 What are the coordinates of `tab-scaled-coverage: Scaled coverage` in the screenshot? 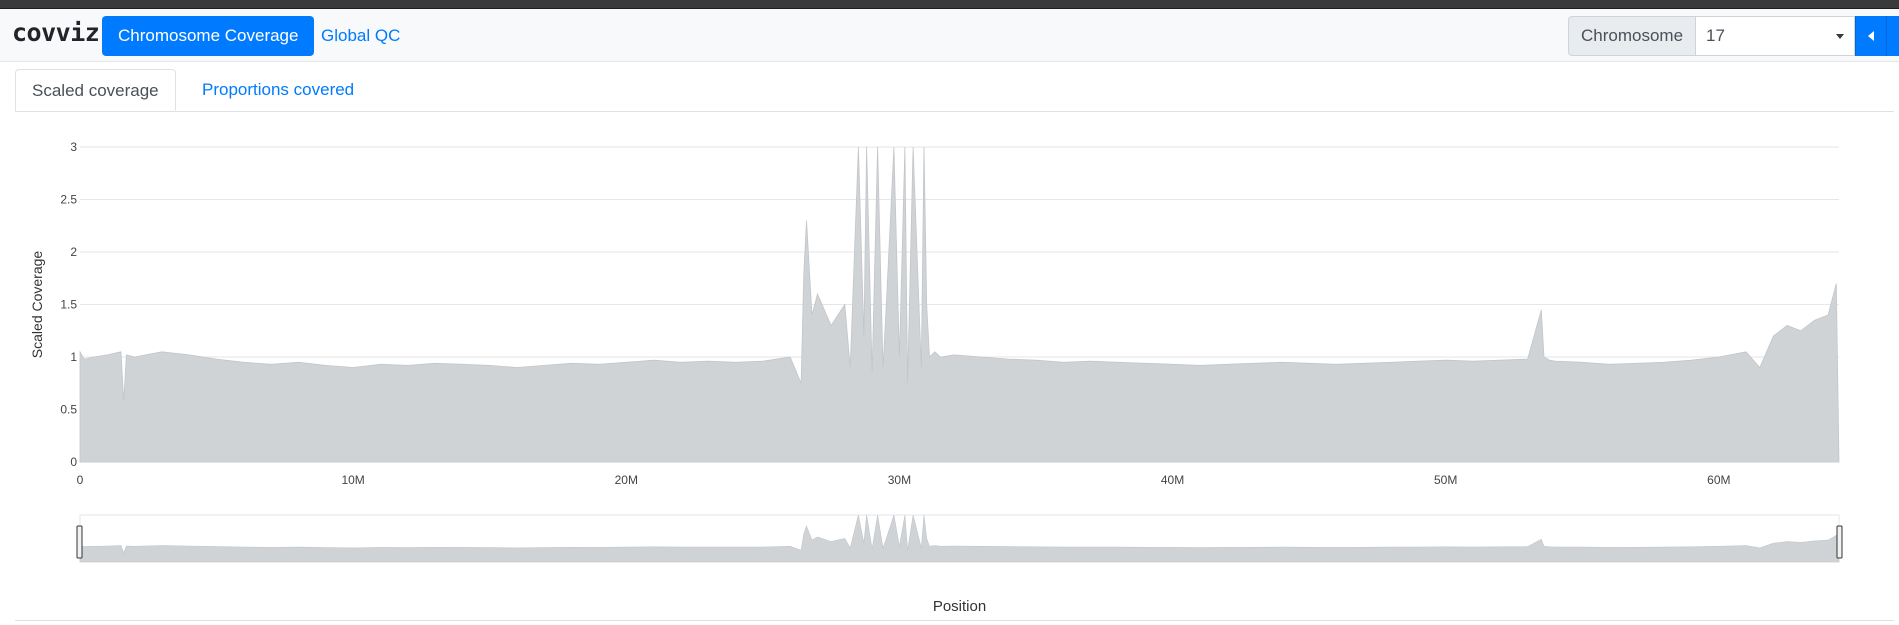 It's located at (95, 90).